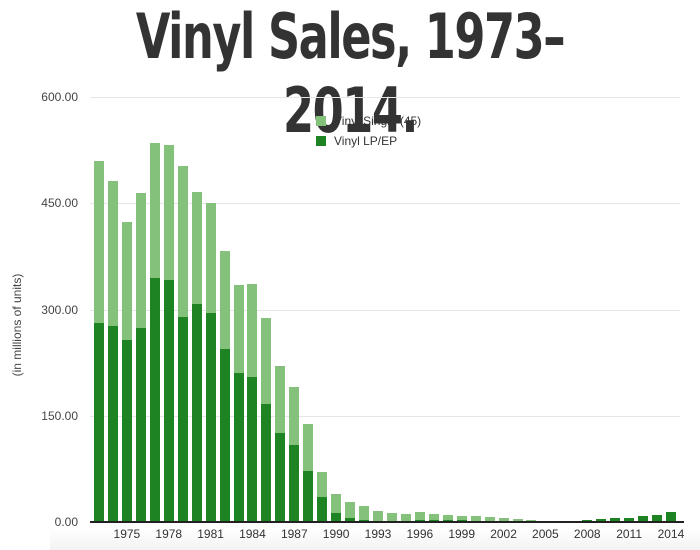 The height and width of the screenshot is (550, 700). I want to click on x-tick-label: 1984, so click(252, 534).